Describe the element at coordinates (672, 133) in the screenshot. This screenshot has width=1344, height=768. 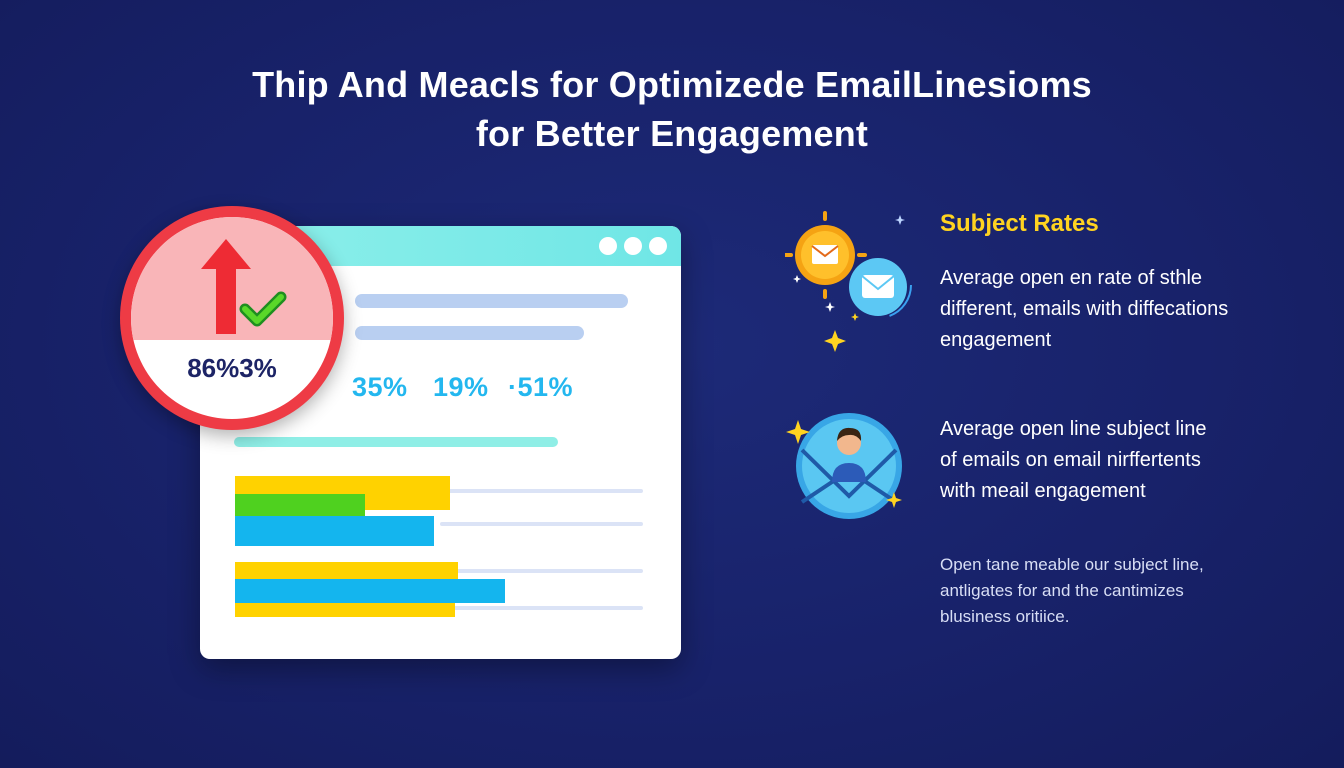
I see `title-line-2: for Better Engagement` at that location.